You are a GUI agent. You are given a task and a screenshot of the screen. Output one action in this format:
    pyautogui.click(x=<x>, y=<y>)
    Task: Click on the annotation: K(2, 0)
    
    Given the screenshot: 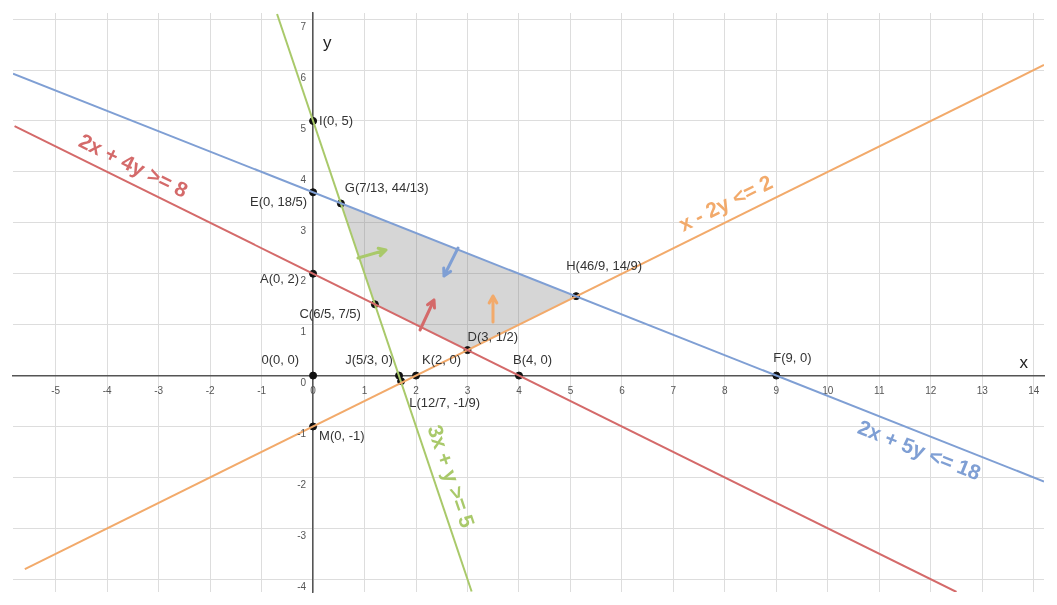 What is the action you would take?
    pyautogui.click(x=442, y=360)
    